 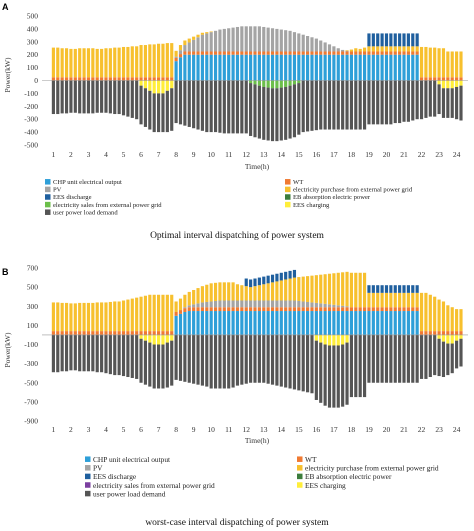 I want to click on x-tick-label: 9, so click(x=194, y=429).